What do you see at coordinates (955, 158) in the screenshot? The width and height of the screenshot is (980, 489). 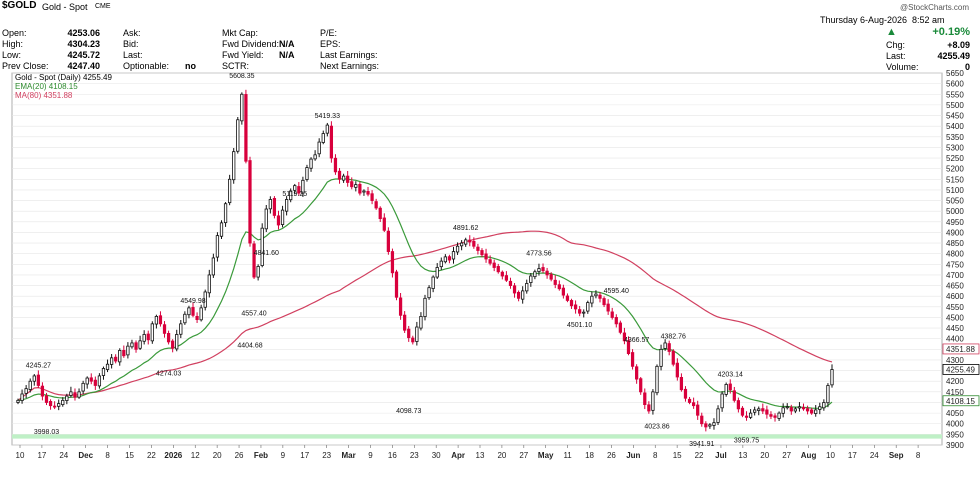 I see `y-tick-label: 5250` at bounding box center [955, 158].